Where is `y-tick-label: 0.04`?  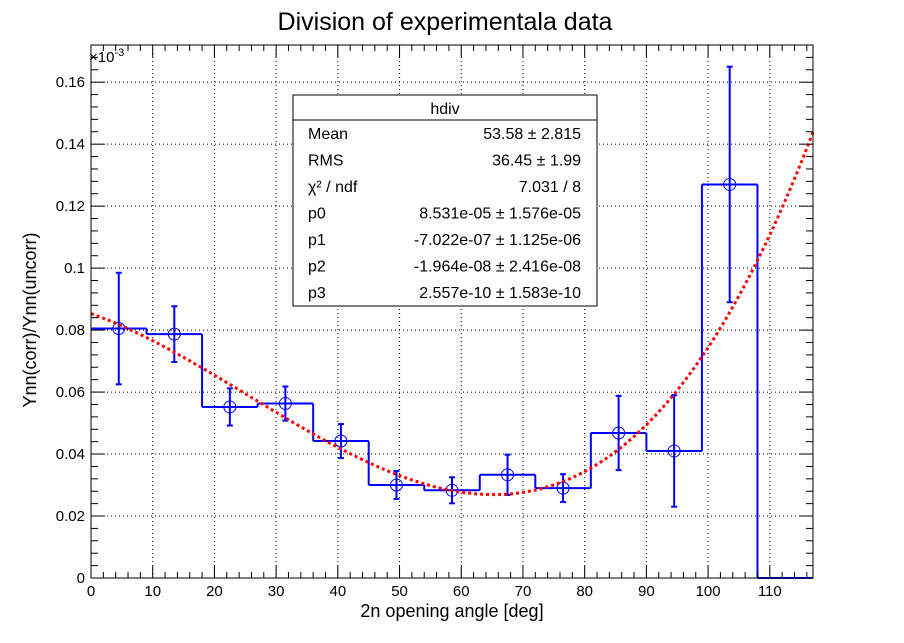 y-tick-label: 0.04 is located at coordinates (70, 454).